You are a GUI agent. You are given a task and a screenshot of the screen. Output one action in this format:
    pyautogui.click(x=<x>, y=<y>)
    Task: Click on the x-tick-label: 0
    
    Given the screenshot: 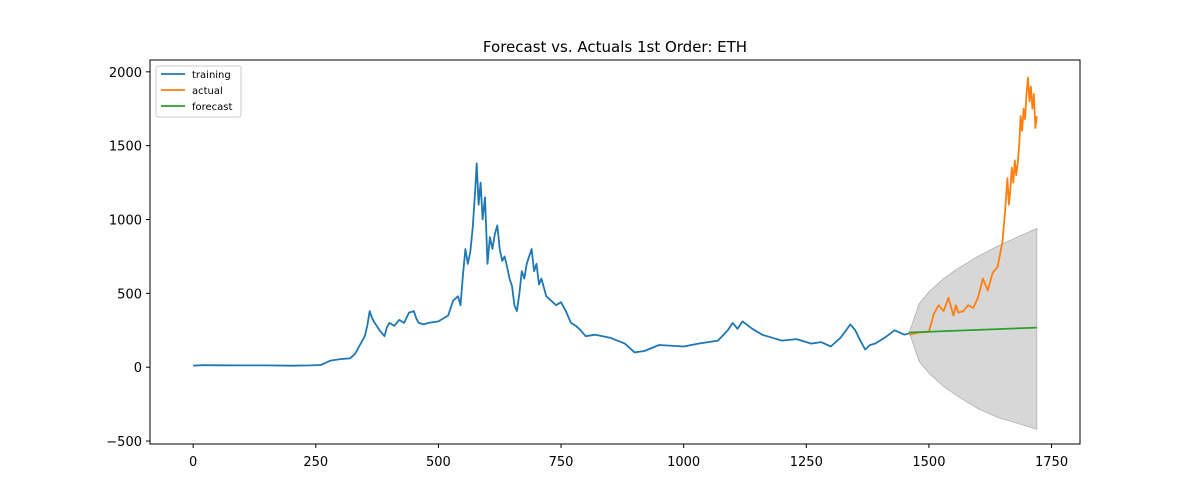 What is the action you would take?
    pyautogui.click(x=193, y=462)
    